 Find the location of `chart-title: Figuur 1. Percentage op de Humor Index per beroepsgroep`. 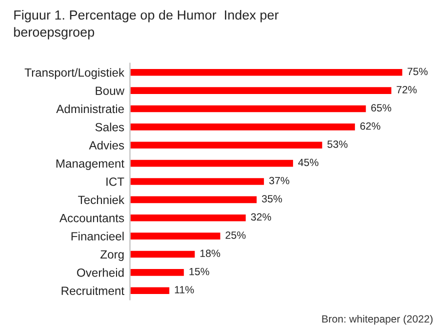

chart-title: Figuur 1. Percentage op de Humor Index per beroepsgroep is located at coordinates (146, 25).